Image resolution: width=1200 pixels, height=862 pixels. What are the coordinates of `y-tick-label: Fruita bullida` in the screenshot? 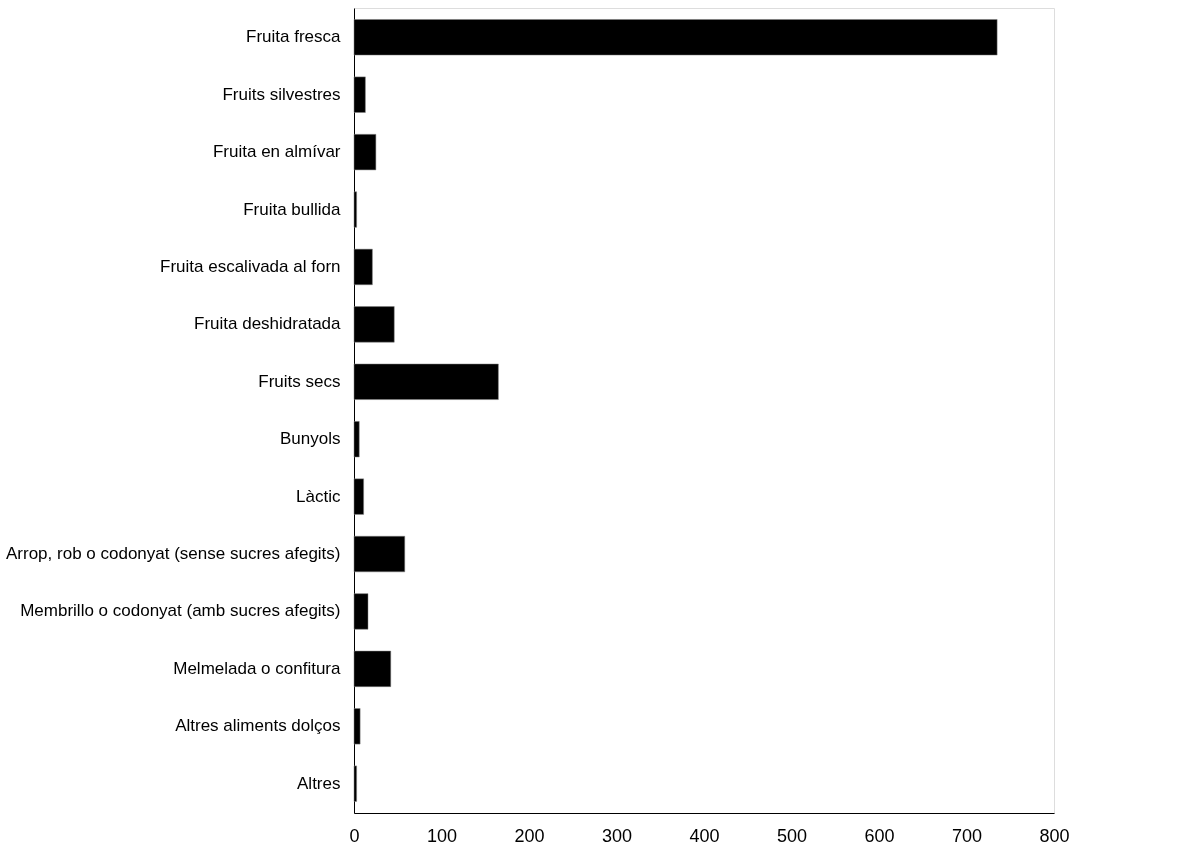 It's located at (292, 209).